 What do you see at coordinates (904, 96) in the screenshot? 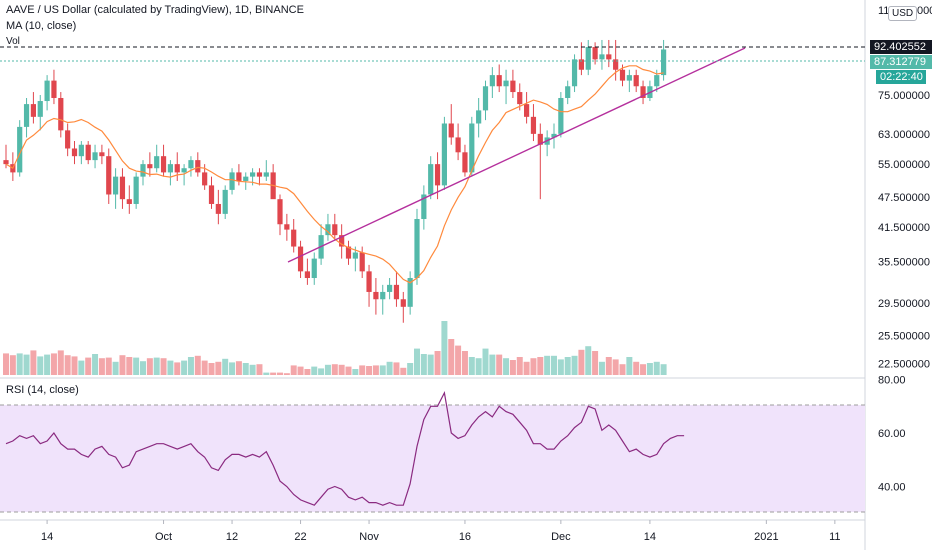
I see `price-tick-label: 75.000000` at bounding box center [904, 96].